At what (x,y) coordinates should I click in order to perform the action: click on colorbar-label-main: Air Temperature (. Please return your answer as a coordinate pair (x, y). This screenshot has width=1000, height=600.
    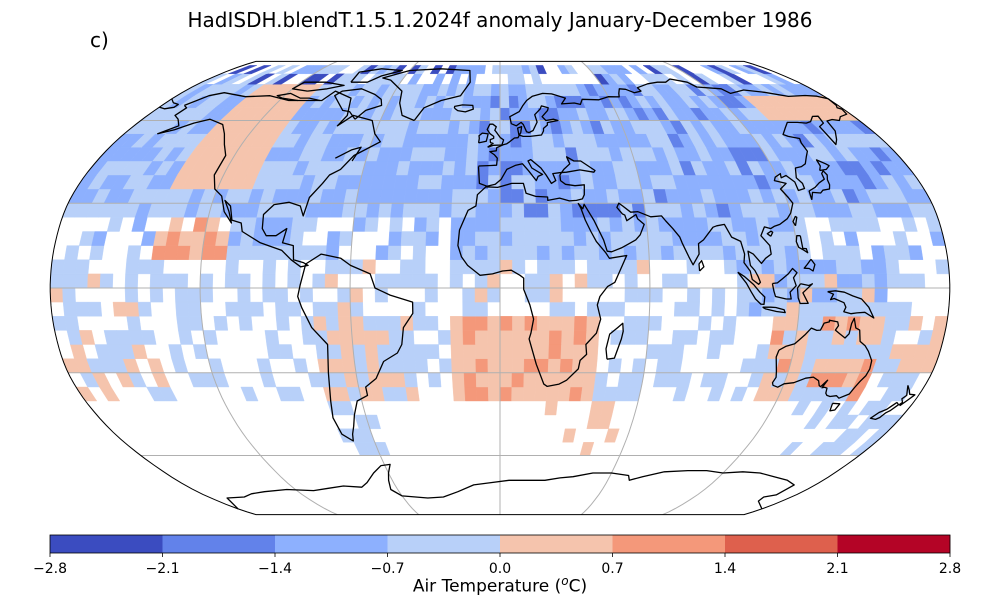
    Looking at the image, I should click on (487, 586).